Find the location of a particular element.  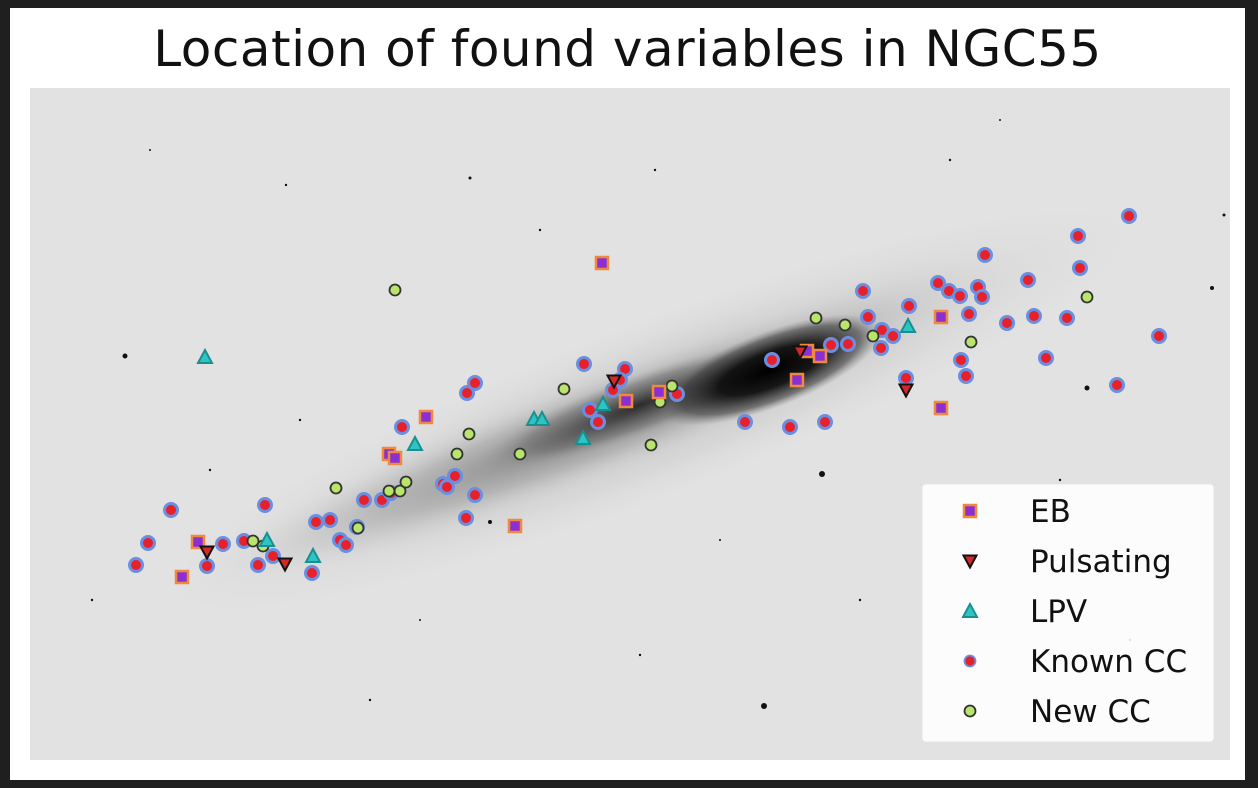

legend-label-known-cc: Known CC is located at coordinates (1108, 662).